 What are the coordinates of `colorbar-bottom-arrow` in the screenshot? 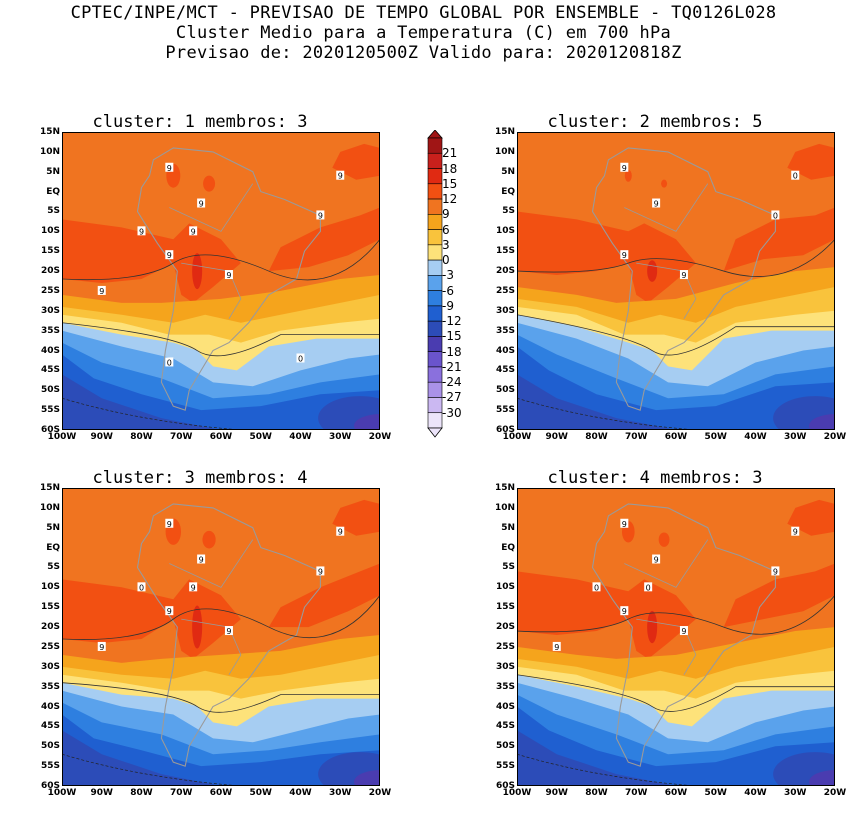 It's located at (435, 432).